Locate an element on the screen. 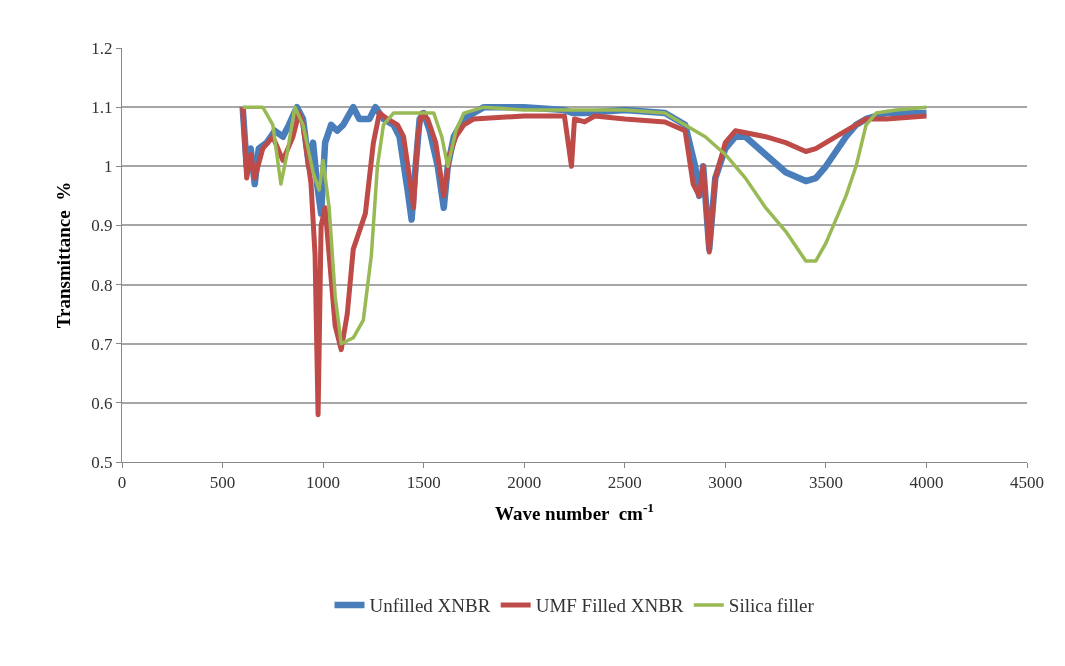 The width and height of the screenshot is (1065, 666). y-tick-label: 0.8 is located at coordinates (102, 285).